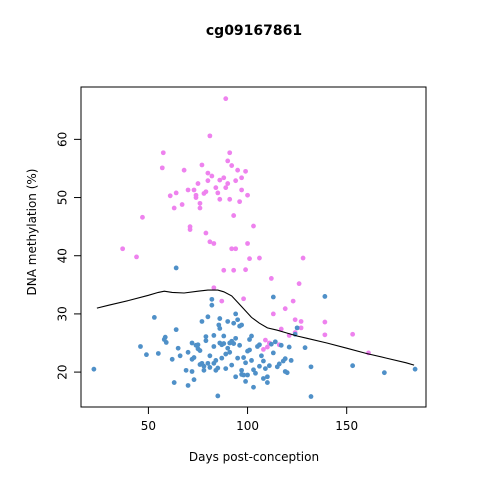 This screenshot has height=480, width=480. What do you see at coordinates (32, 232) in the screenshot?
I see `y-axis-label: DNA methylation (%)` at bounding box center [32, 232].